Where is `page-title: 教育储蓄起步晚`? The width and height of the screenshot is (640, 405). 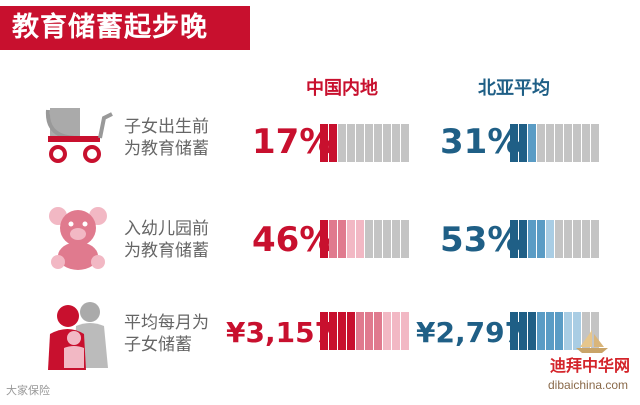 page-title: 教育储蓄起步晚 is located at coordinates (125, 28).